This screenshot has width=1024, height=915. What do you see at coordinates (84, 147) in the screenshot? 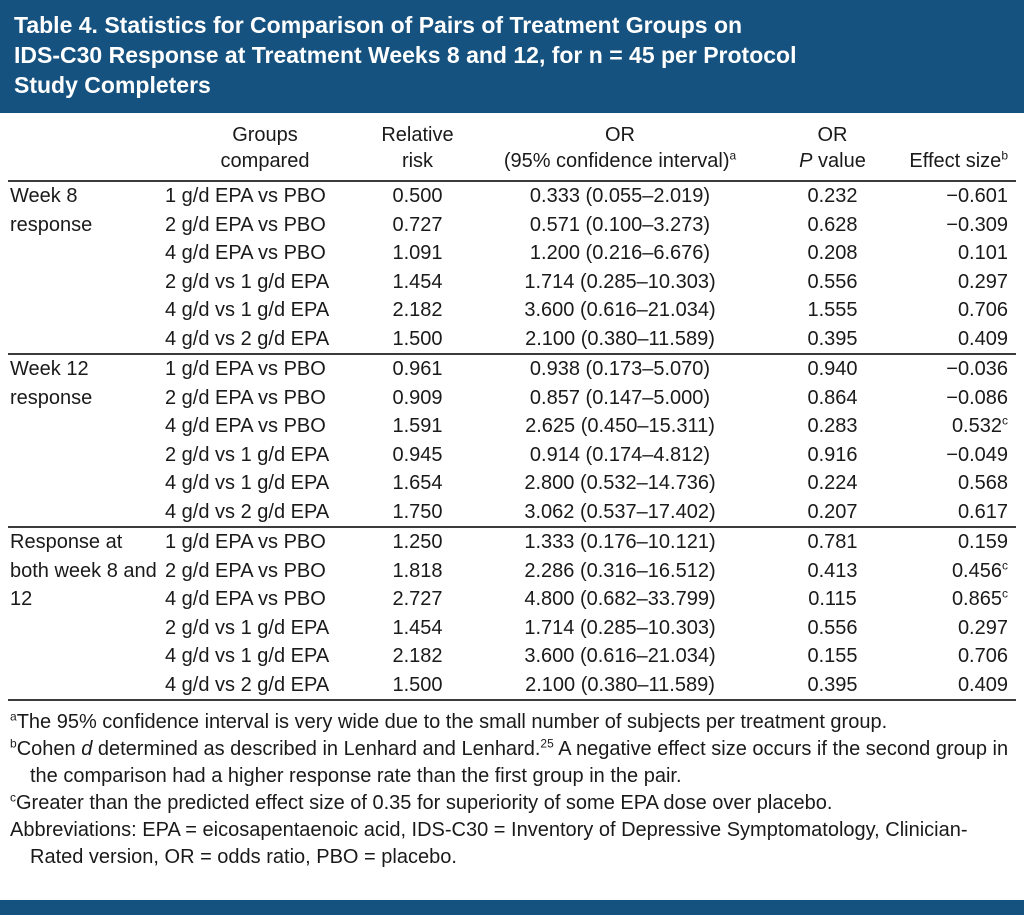
I see `col-header-blank` at bounding box center [84, 147].